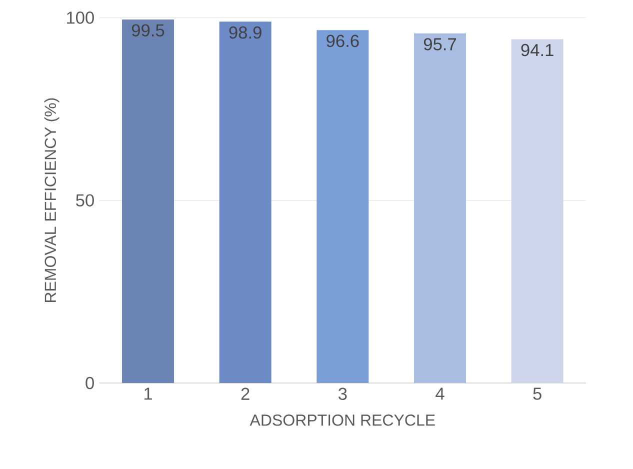 This screenshot has width=633, height=469. I want to click on y-tick-label: 0, so click(90, 383).